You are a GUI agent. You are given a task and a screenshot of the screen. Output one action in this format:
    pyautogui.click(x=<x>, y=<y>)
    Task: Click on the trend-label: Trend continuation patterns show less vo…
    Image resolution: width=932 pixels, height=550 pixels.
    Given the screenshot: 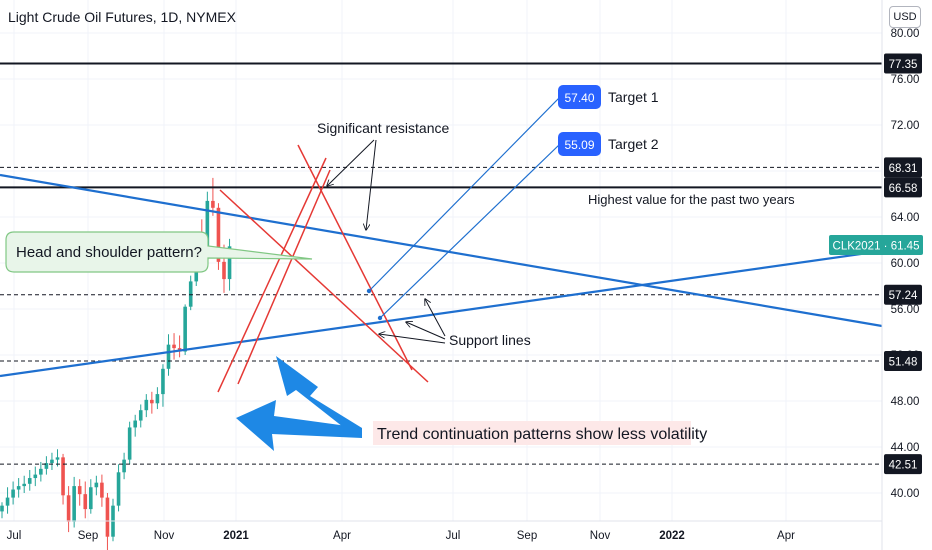 What is the action you would take?
    pyautogui.click(x=542, y=434)
    